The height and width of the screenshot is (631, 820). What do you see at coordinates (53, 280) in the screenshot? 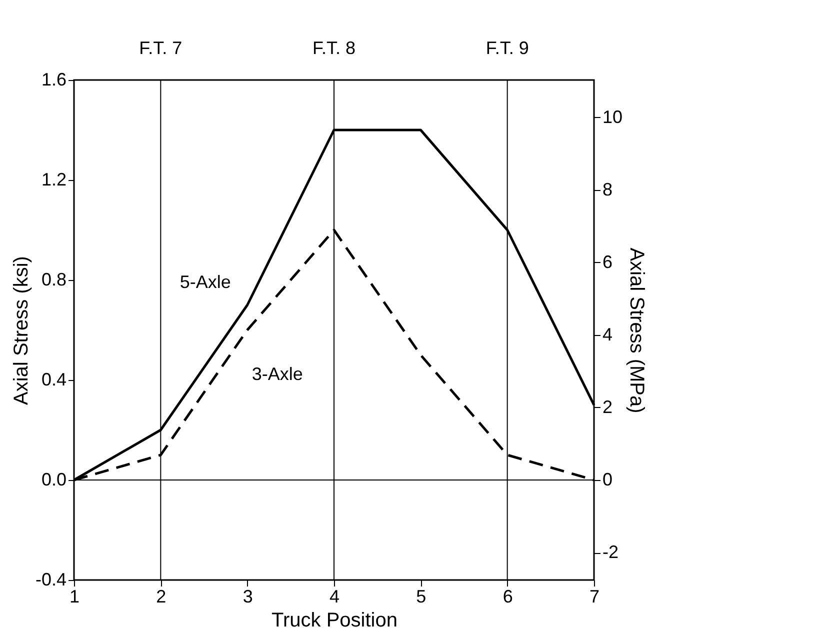
I see `y-tick-label: 0.8` at bounding box center [53, 280].